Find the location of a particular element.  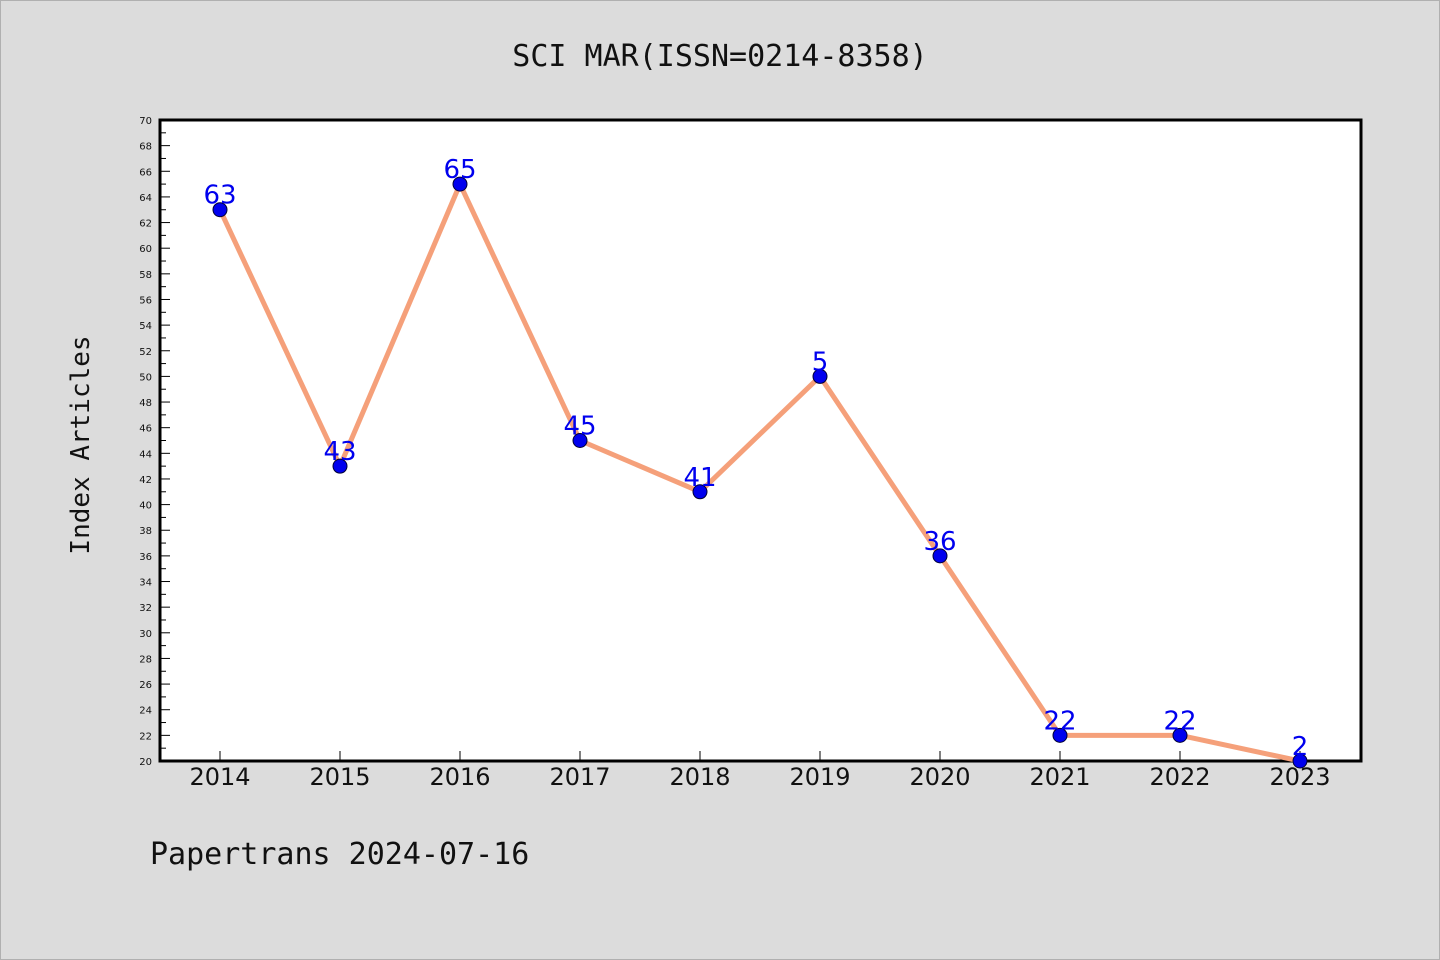

y-tick-label: 44 is located at coordinates (145, 454).